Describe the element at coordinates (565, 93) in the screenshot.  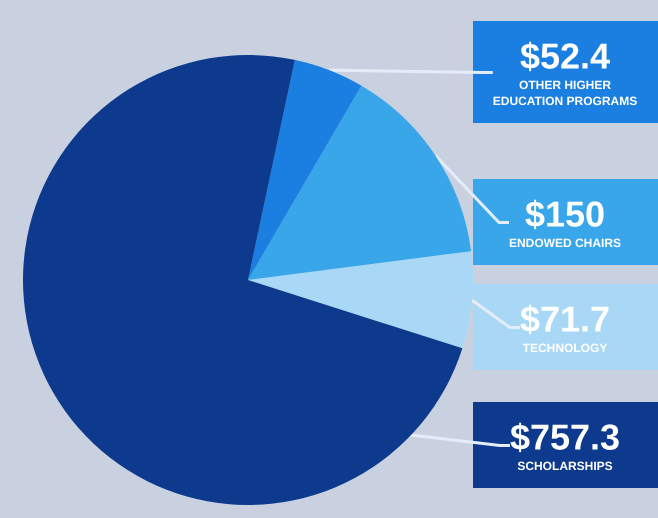
I see `slice-label: OTHER HIGHER EDUCATION PROGRAMS` at that location.